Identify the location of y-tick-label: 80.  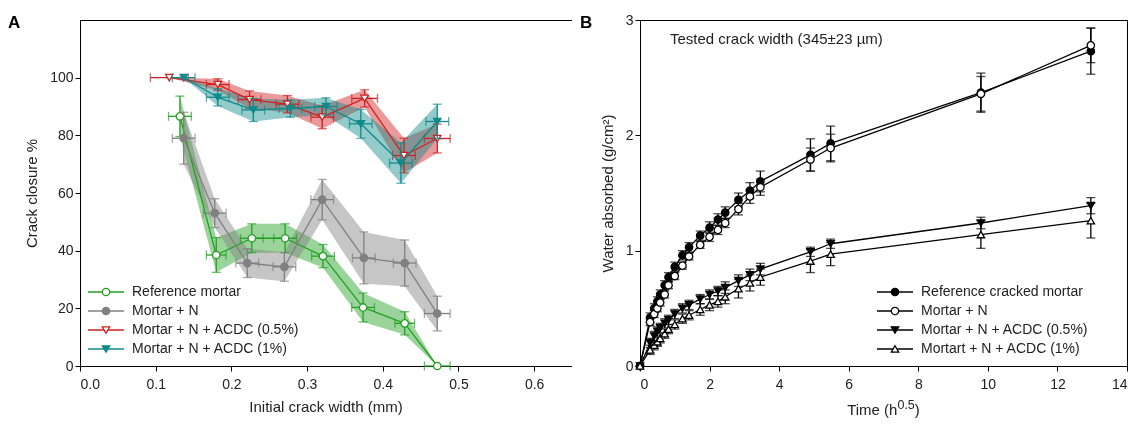
(65, 134).